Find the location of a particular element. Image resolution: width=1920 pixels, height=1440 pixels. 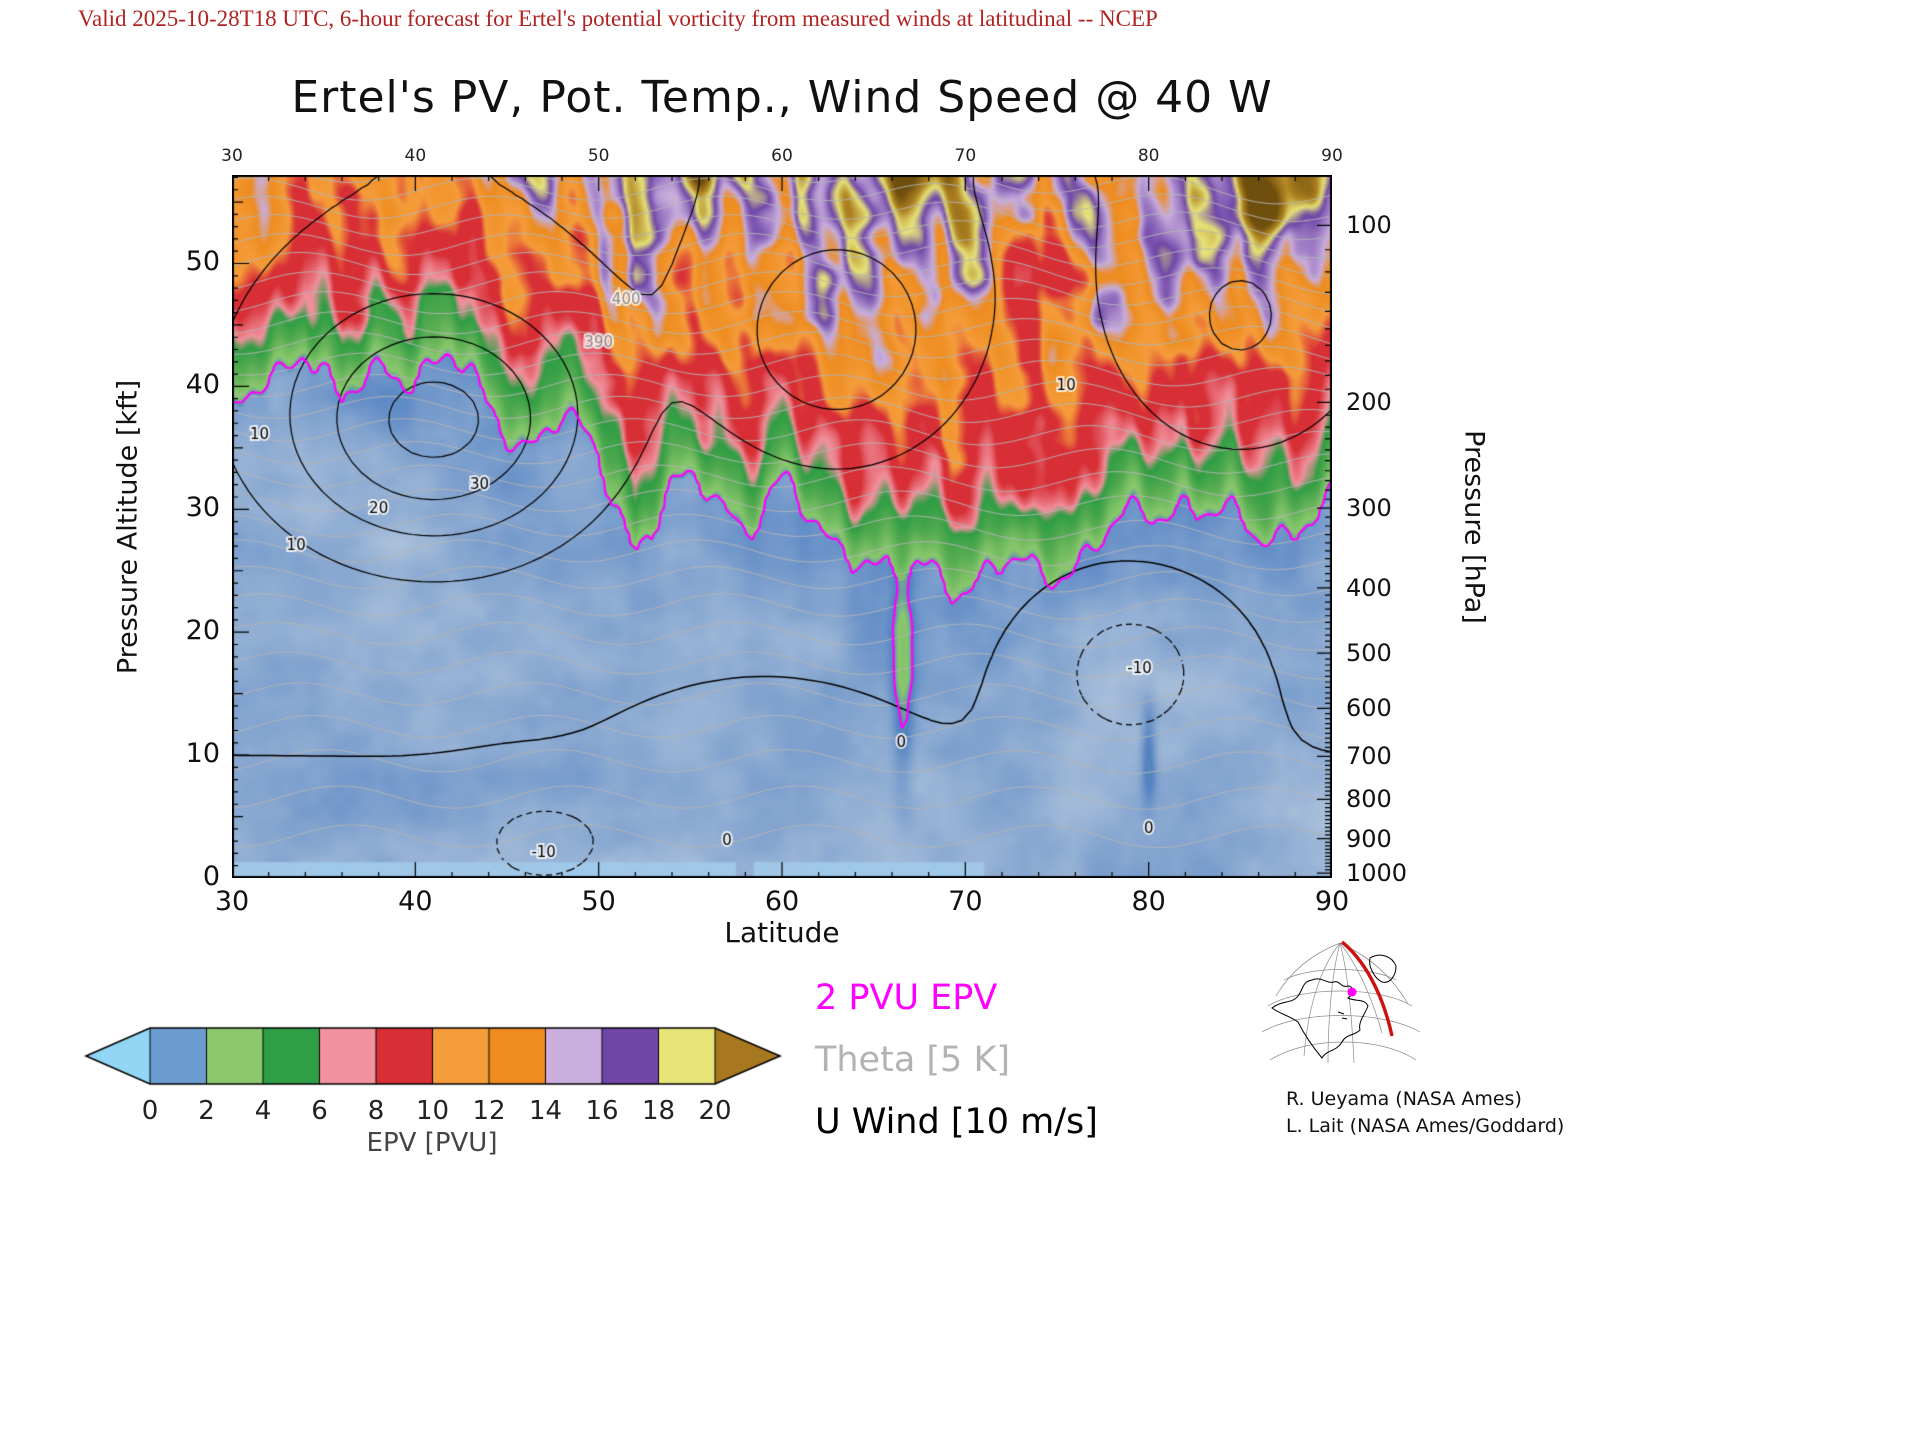

colorbar-tick-label: 2 is located at coordinates (206, 1111).